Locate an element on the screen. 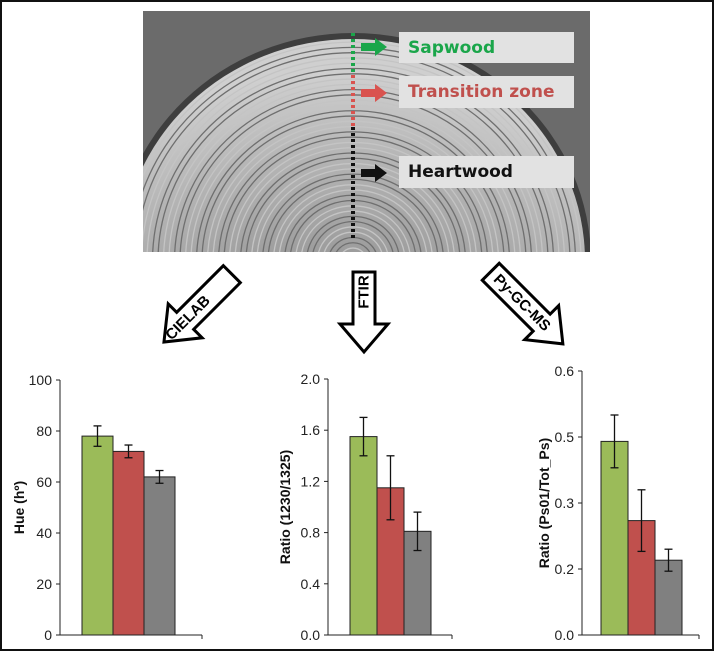 The height and width of the screenshot is (651, 714). sapwood-label: Sapwood is located at coordinates (452, 48).